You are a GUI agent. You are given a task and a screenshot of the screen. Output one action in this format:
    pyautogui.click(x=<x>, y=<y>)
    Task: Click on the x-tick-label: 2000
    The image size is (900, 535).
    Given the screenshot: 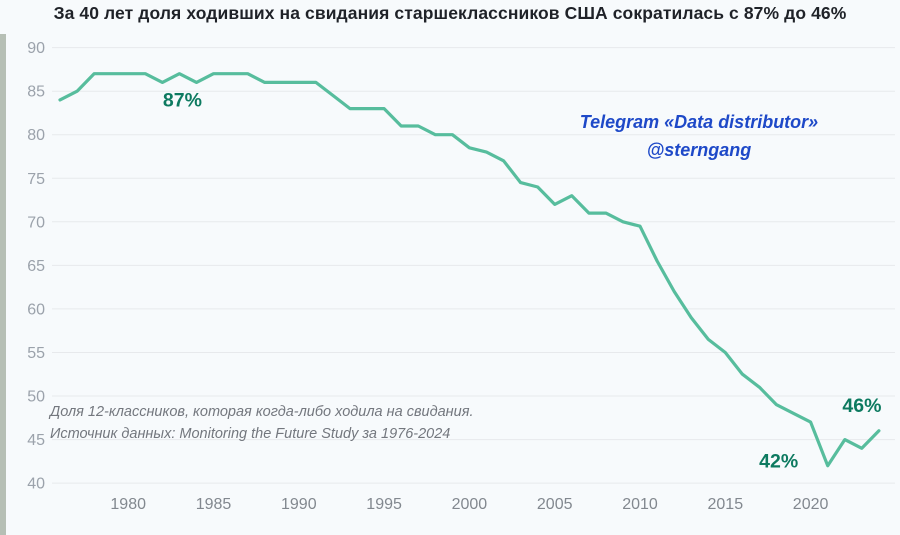 What is the action you would take?
    pyautogui.click(x=470, y=504)
    